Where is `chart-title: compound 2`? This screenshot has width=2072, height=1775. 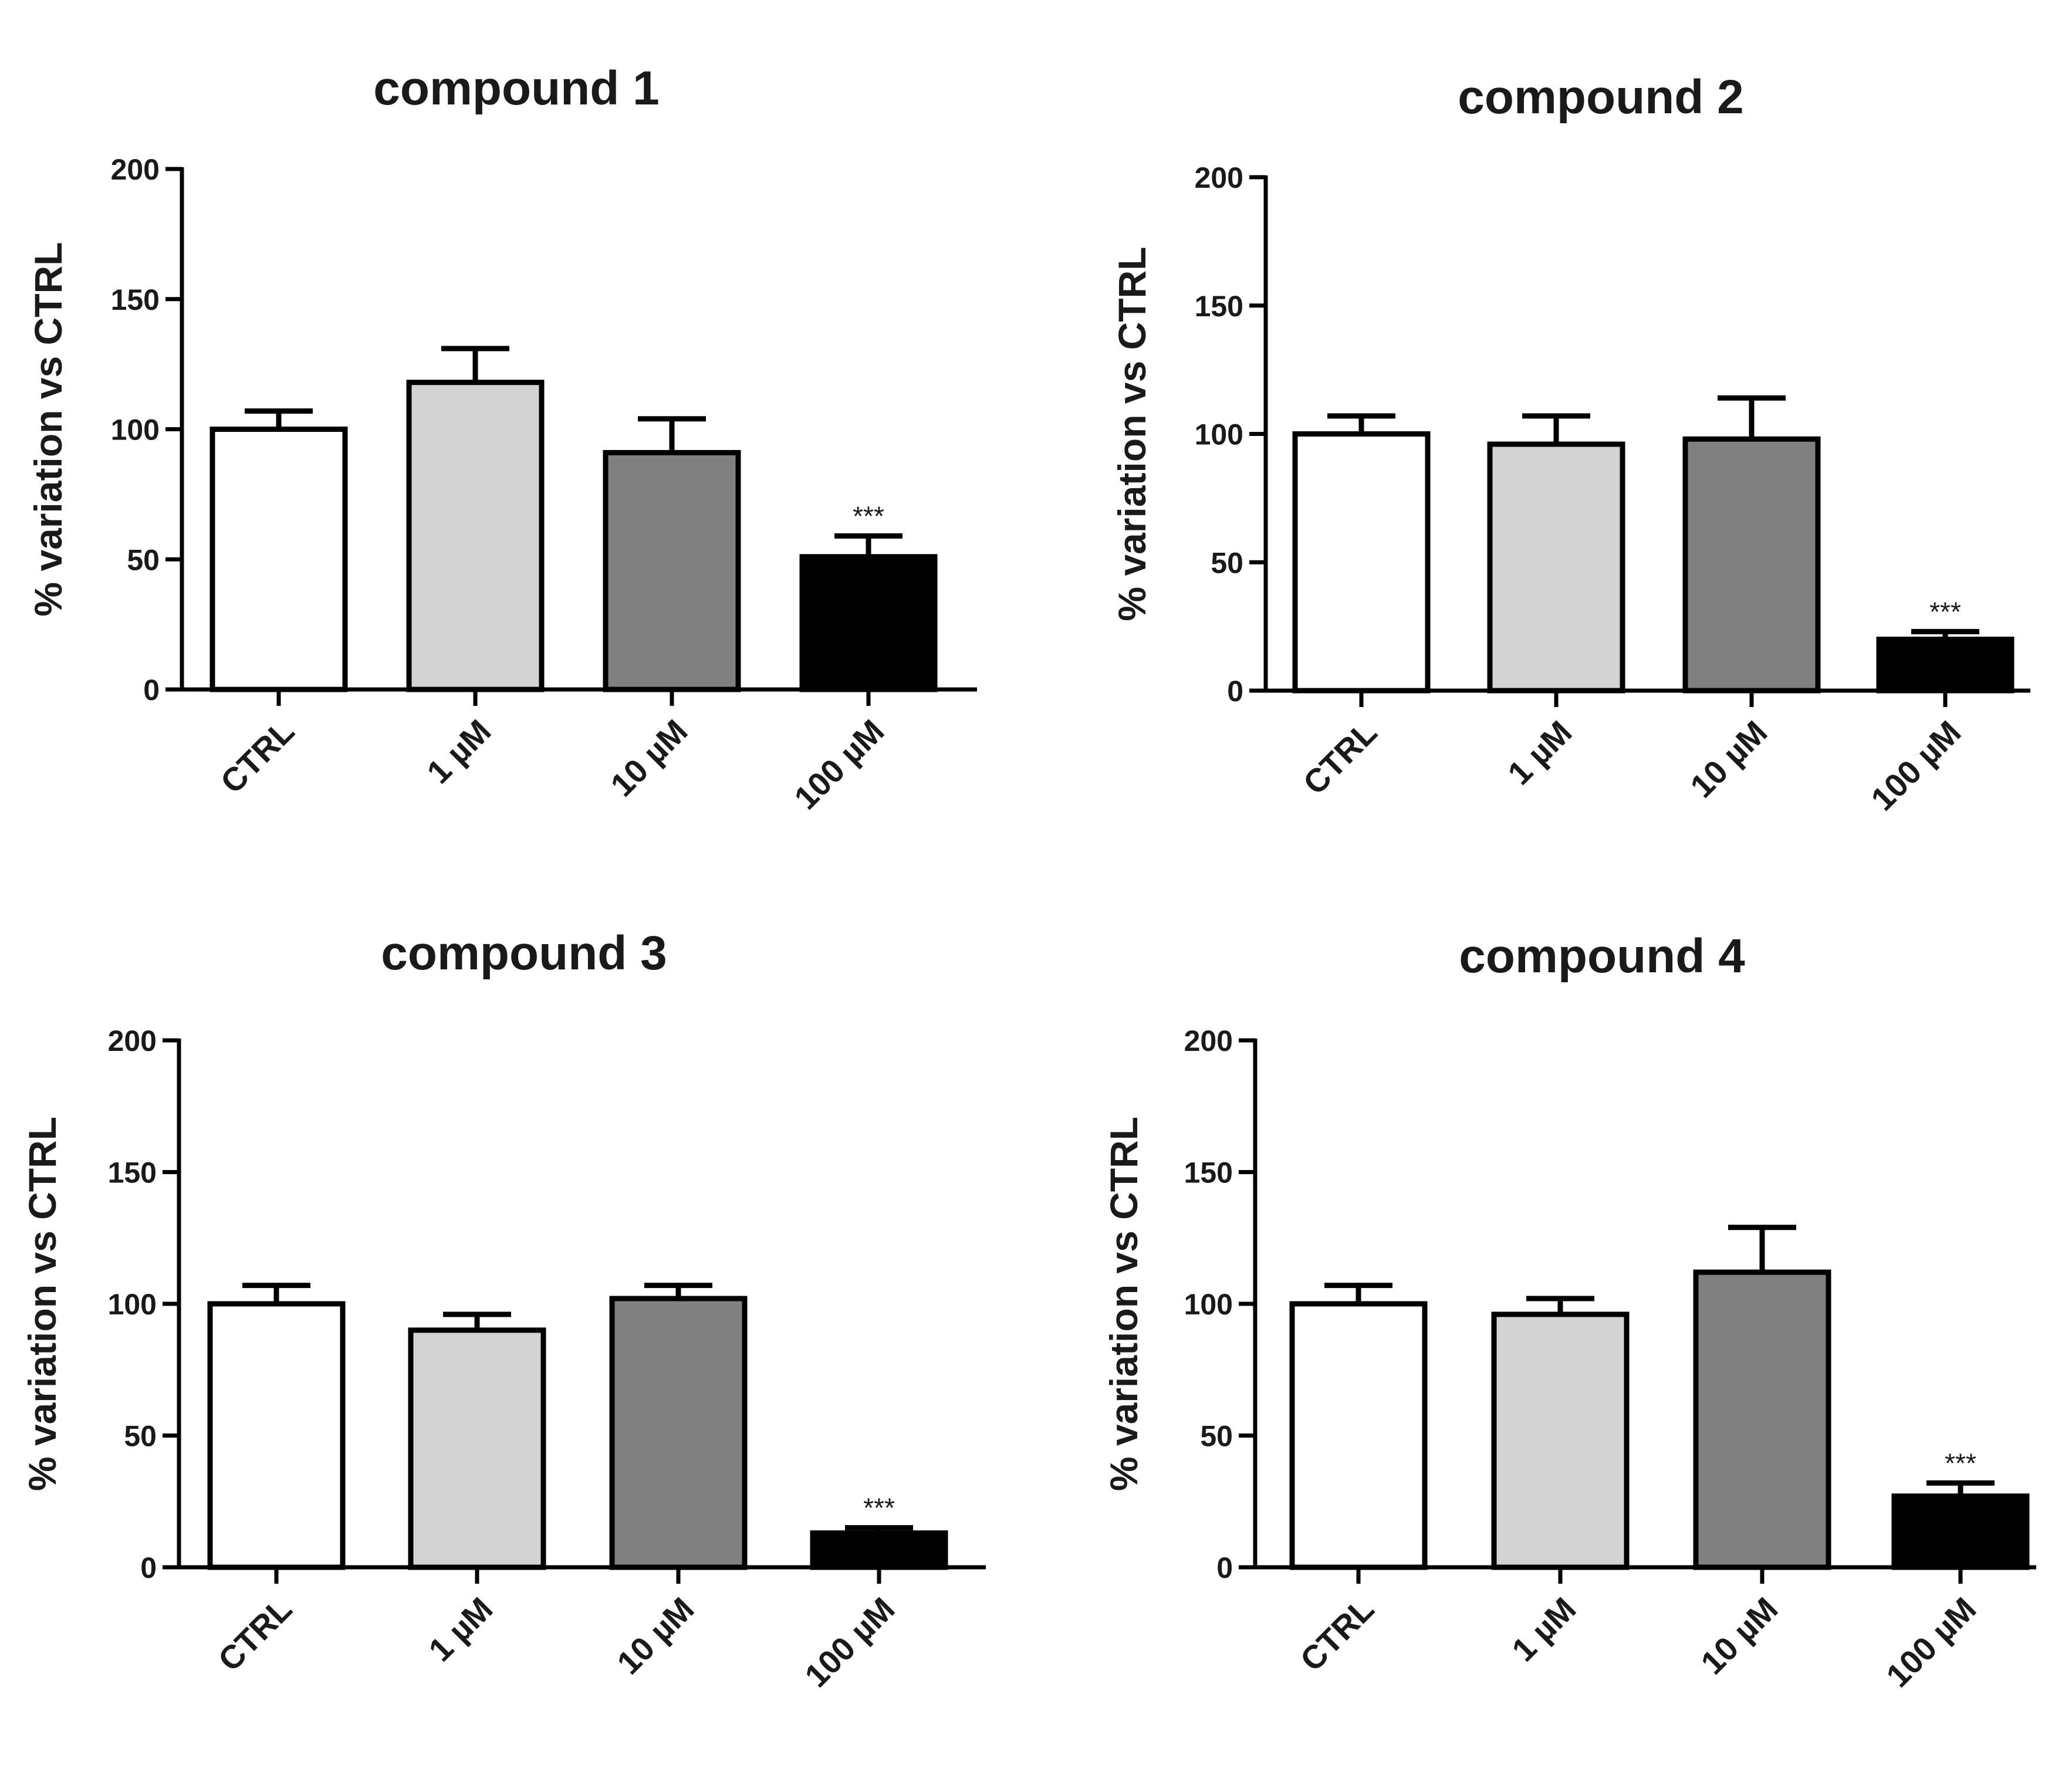 chart-title: compound 2 is located at coordinates (1600, 97).